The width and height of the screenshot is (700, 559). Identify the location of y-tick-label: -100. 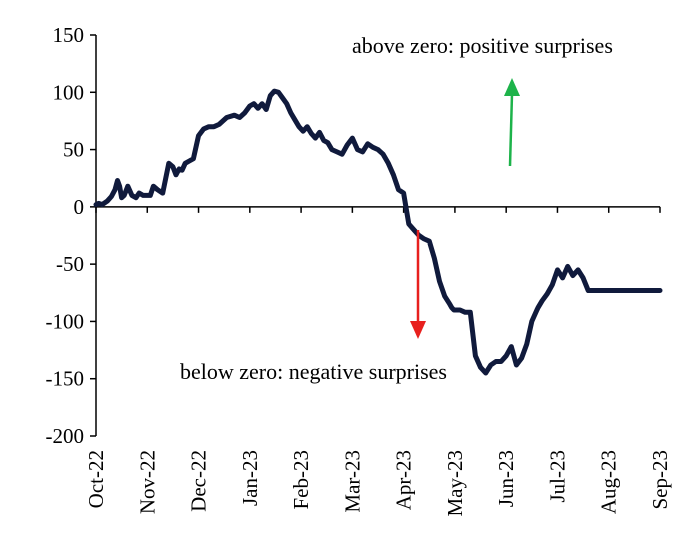
(65, 321).